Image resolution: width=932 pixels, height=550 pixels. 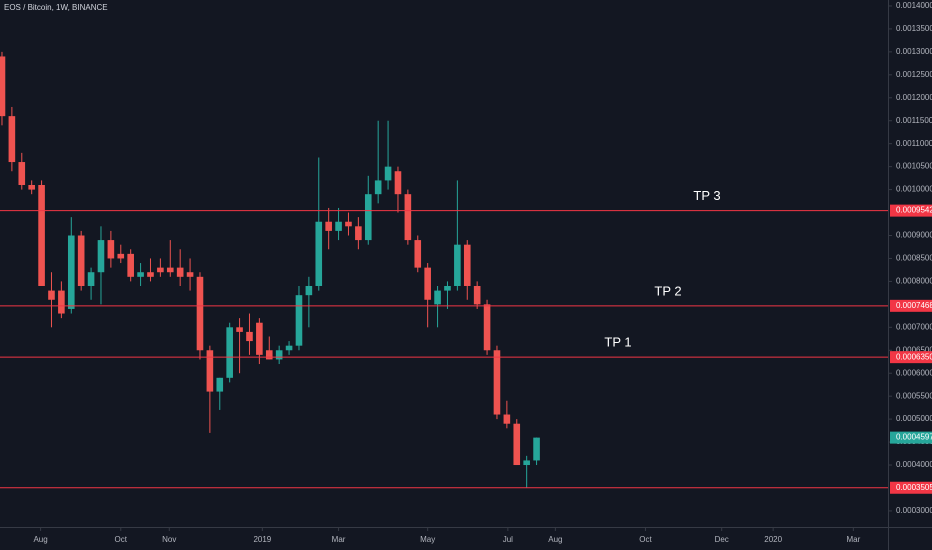 I want to click on y-tick-label: 0.0011500, so click(x=914, y=120).